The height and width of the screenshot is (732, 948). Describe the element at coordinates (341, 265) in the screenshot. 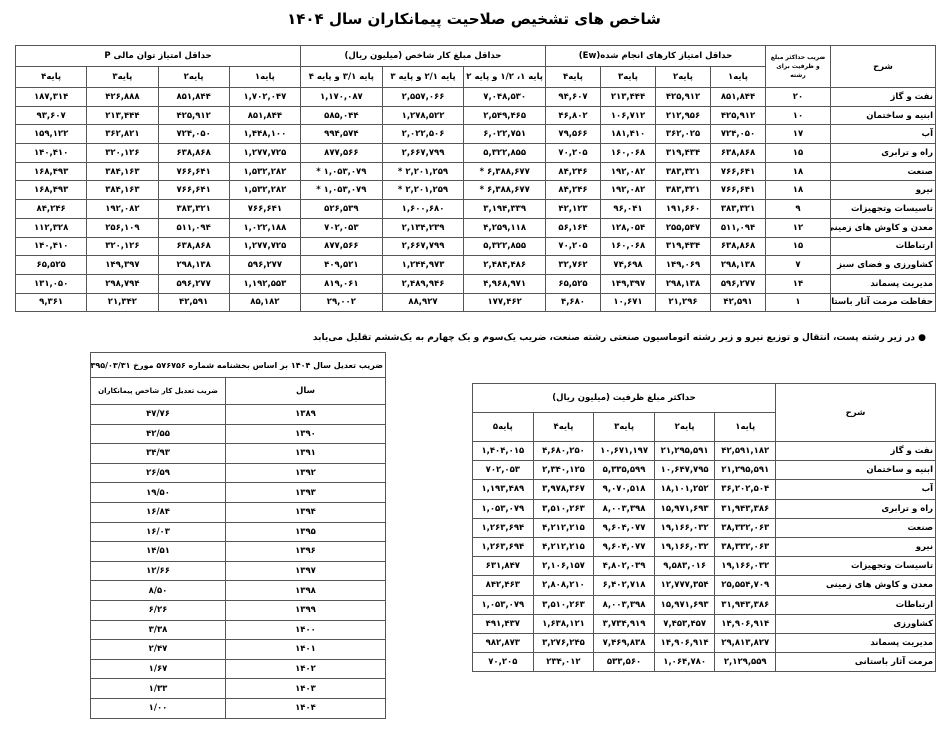

I see `cell: ۴۰۹,۵۲۱` at that location.